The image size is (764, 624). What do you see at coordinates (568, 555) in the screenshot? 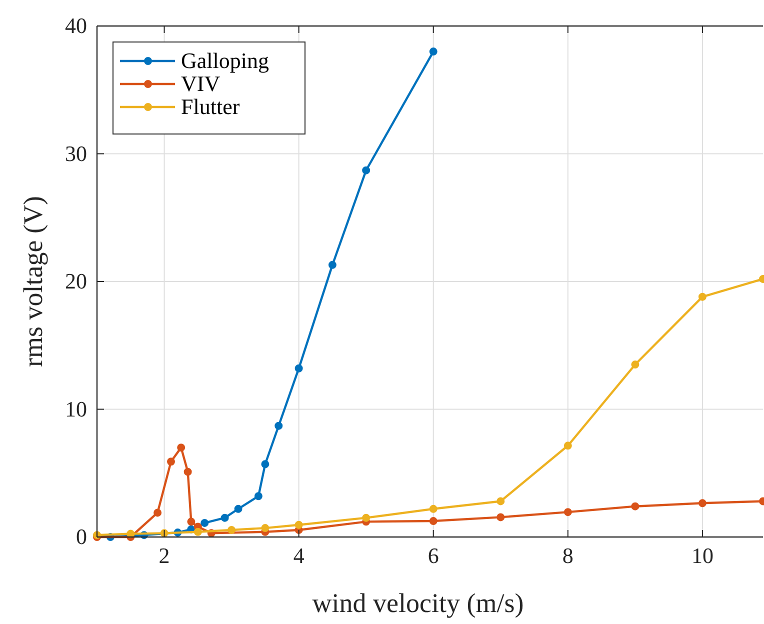
I see `x-tick-label: 8` at bounding box center [568, 555].